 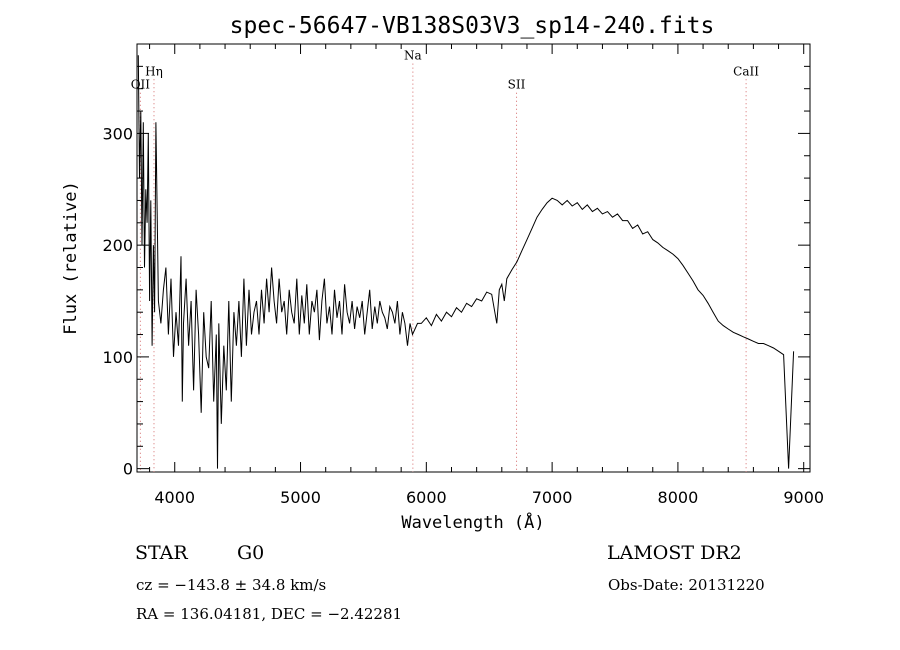 What do you see at coordinates (300, 497) in the screenshot?
I see `x-tick-label: 5000` at bounding box center [300, 497].